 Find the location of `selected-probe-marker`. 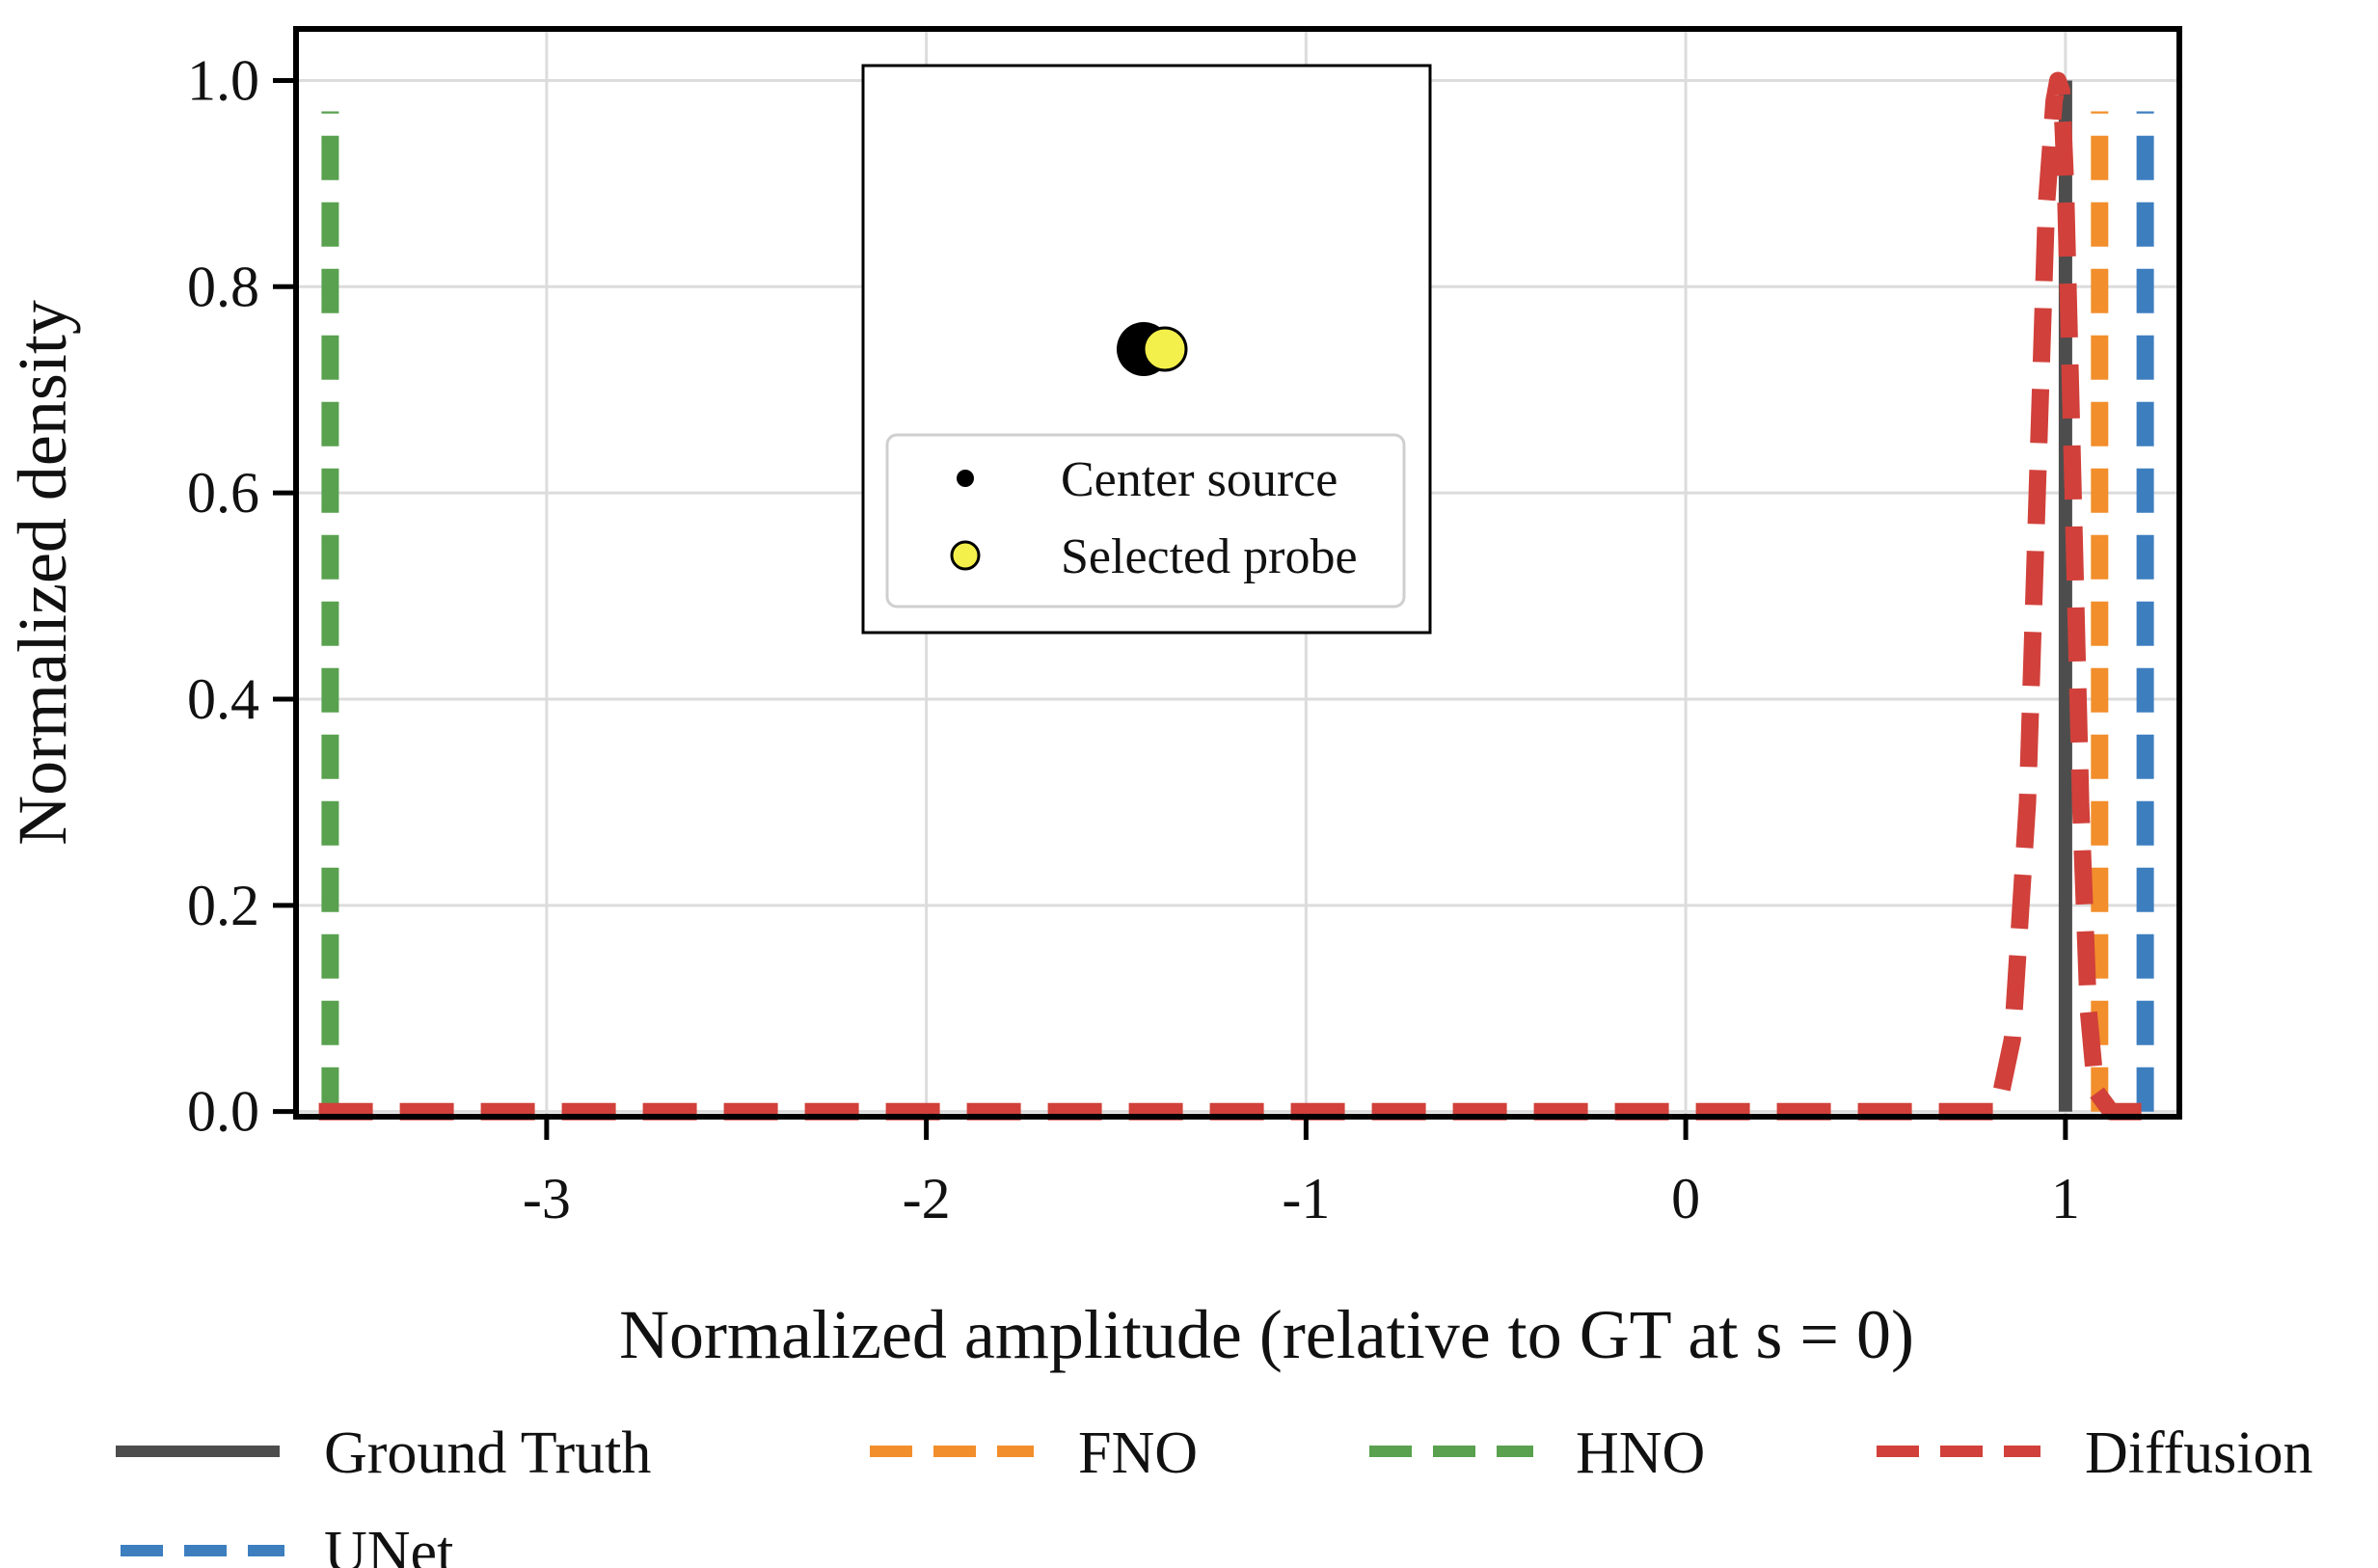

selected-probe-marker is located at coordinates (1165, 349).